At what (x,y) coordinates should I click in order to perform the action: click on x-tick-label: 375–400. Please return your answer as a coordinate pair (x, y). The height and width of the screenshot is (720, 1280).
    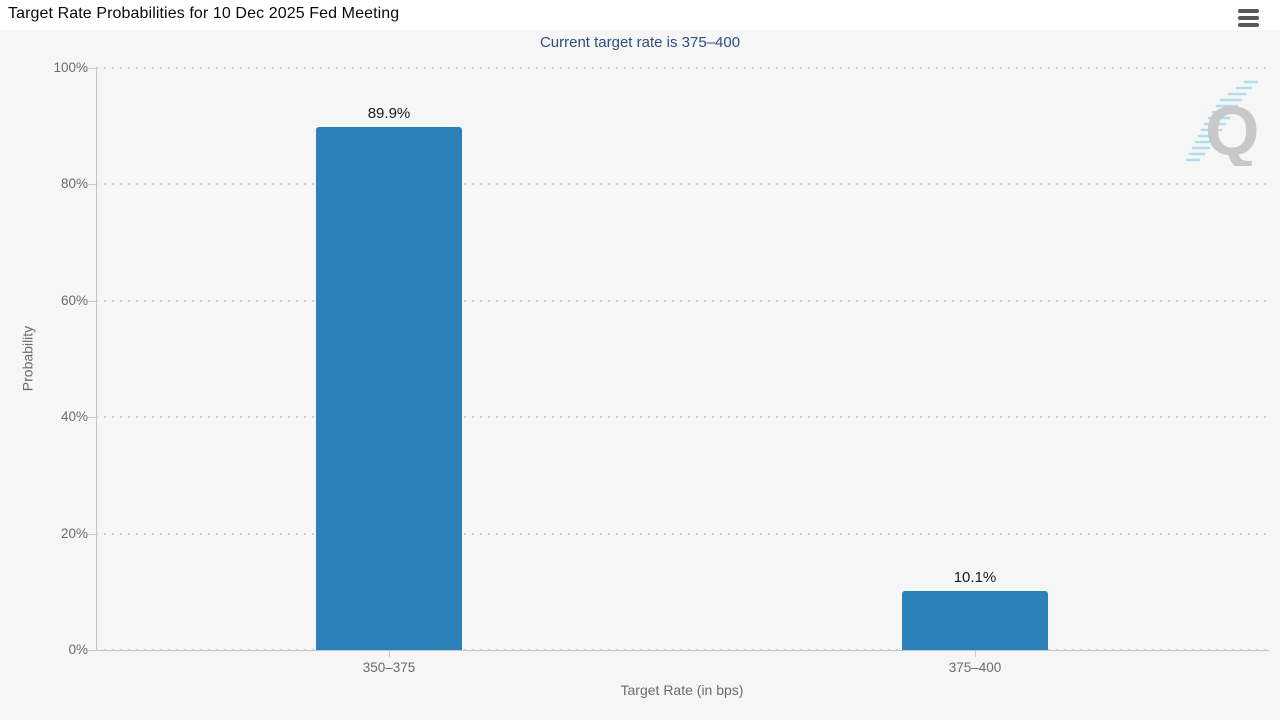
    Looking at the image, I should click on (975, 667).